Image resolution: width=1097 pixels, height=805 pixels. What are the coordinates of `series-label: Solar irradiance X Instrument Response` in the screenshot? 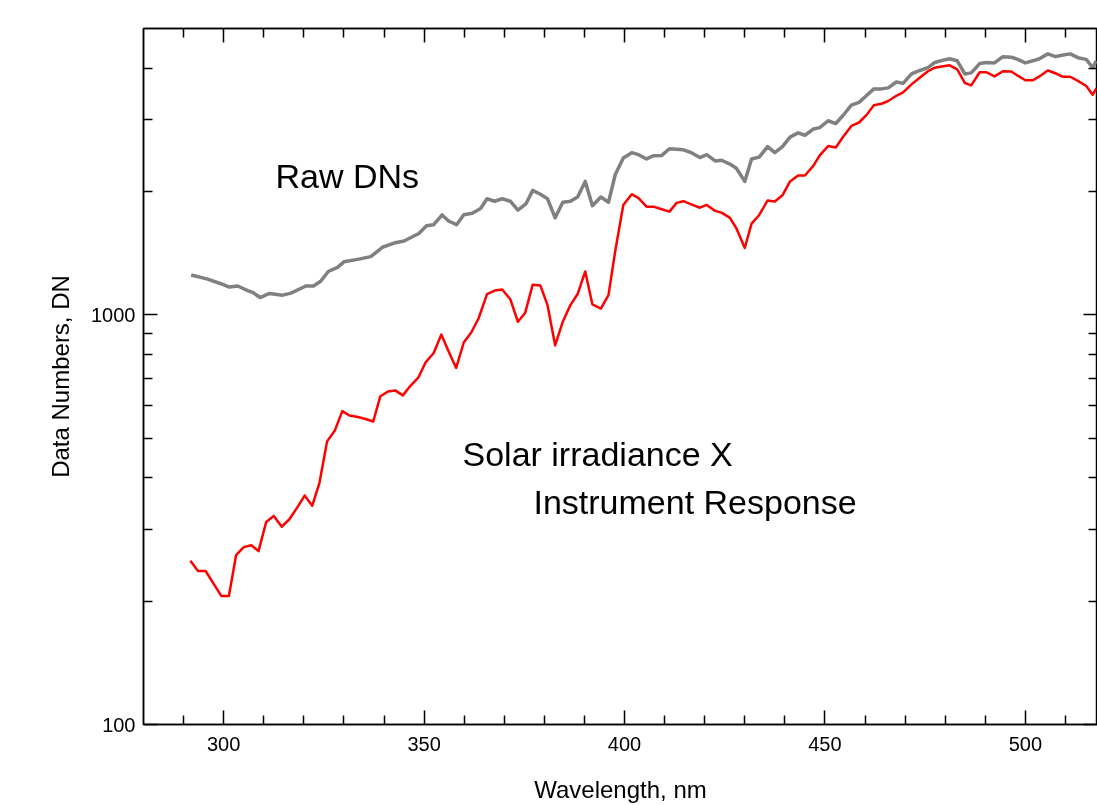 It's located at (659, 477).